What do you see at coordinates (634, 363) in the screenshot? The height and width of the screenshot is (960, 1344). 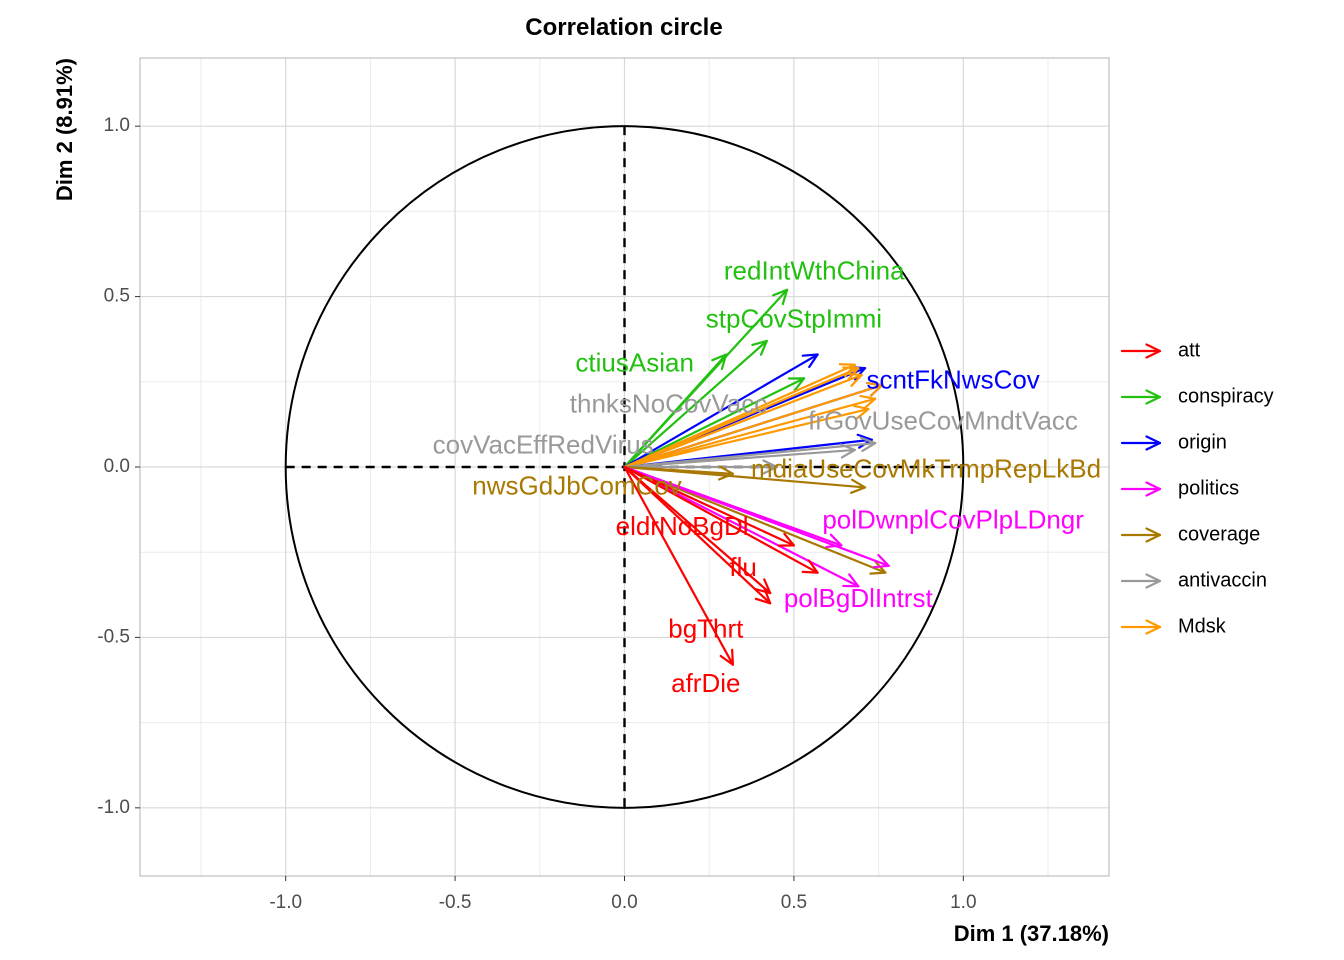 I see `variable-label: ctiusAsian` at bounding box center [634, 363].